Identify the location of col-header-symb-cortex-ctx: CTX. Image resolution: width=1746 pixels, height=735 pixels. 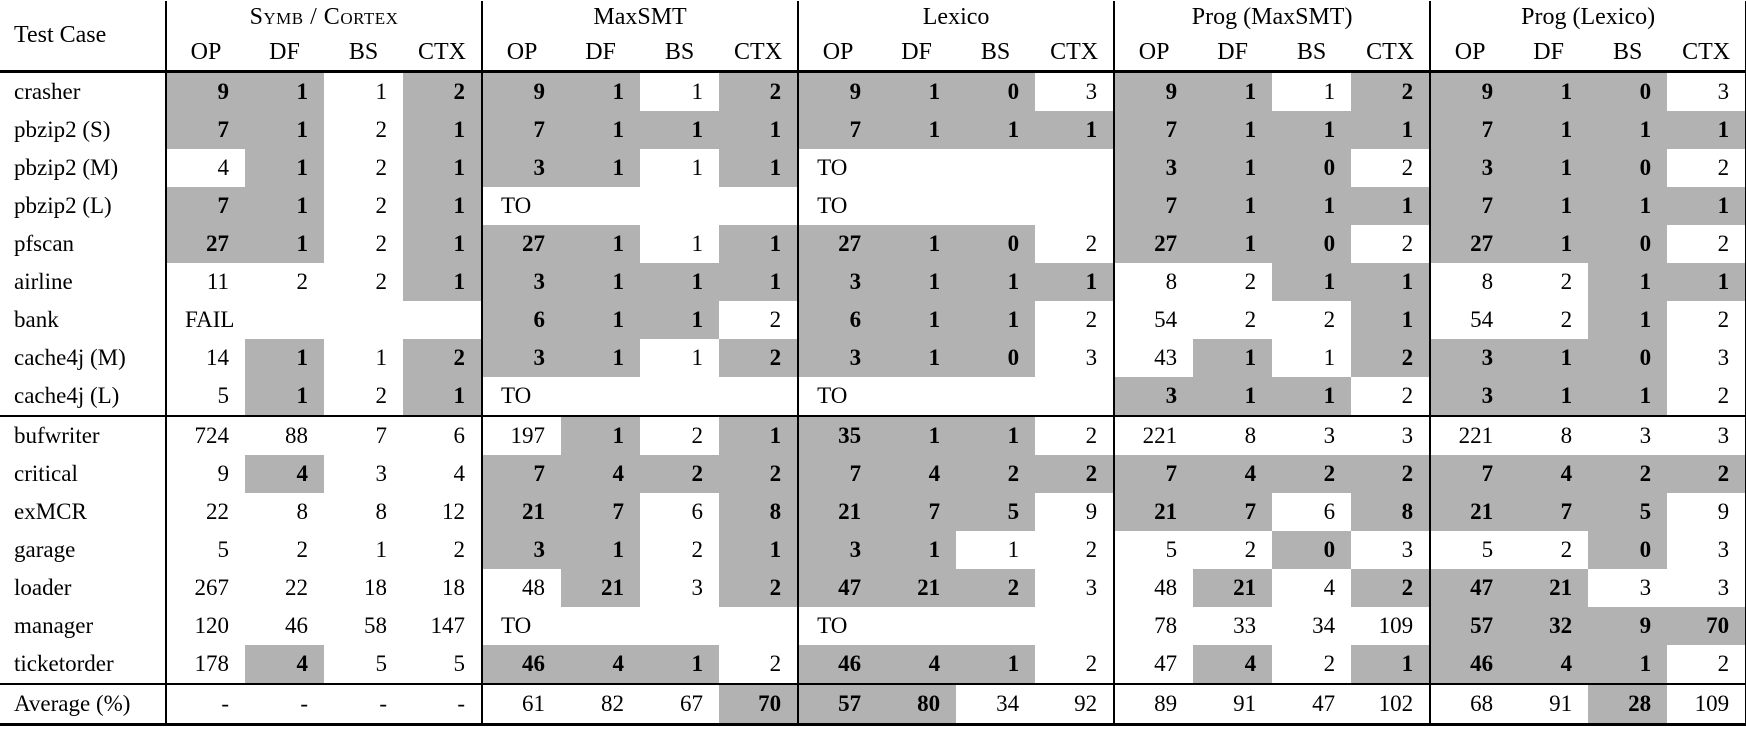
(443, 53).